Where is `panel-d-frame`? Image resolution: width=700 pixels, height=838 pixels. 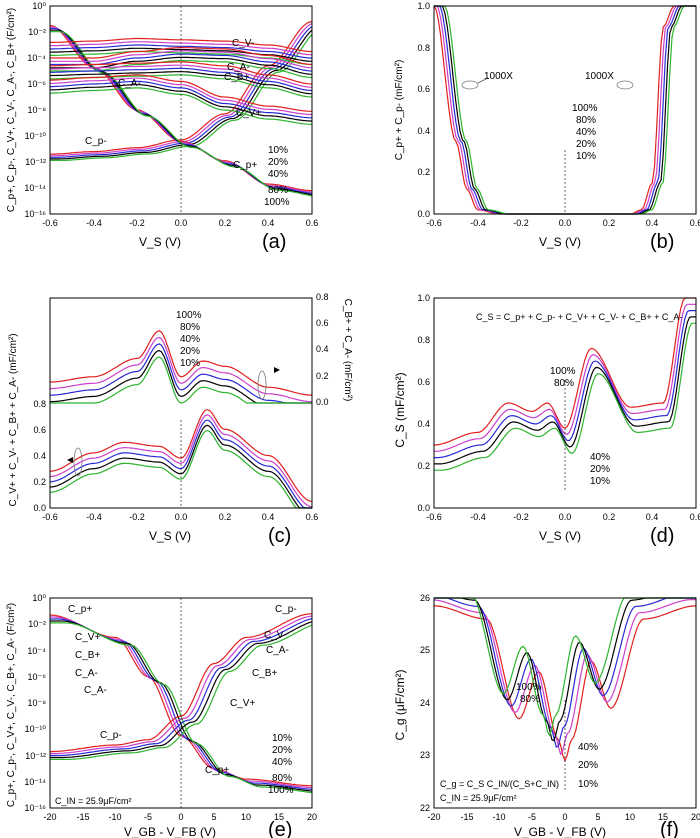
panel-d-frame is located at coordinates (565, 403).